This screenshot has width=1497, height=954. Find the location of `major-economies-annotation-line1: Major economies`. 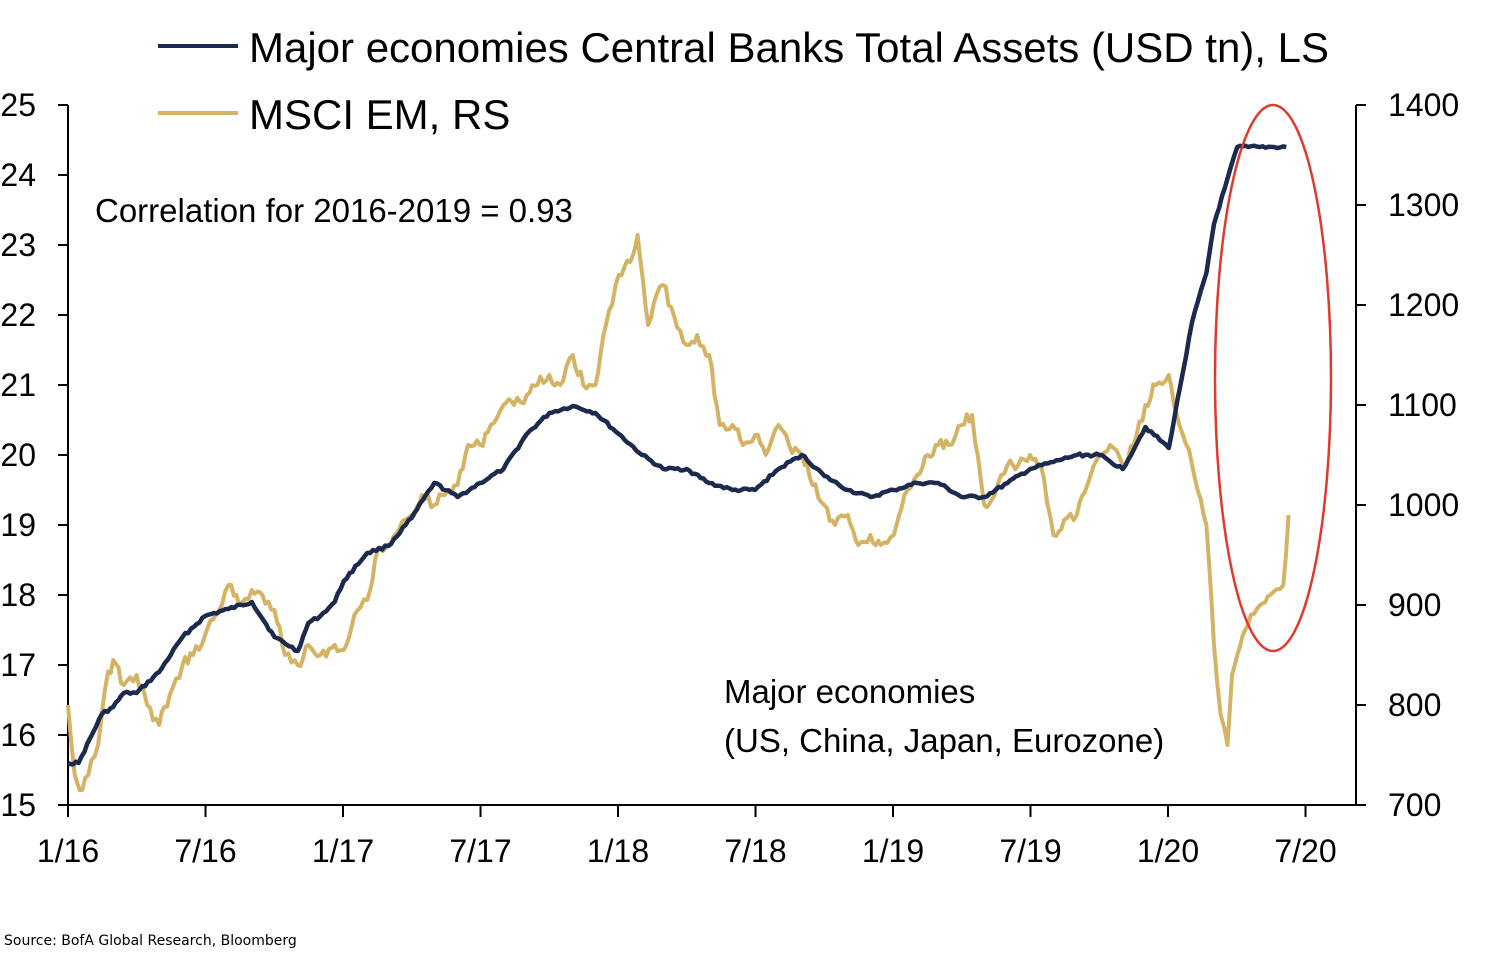

major-economies-annotation-line1: Major economies is located at coordinates (849, 691).